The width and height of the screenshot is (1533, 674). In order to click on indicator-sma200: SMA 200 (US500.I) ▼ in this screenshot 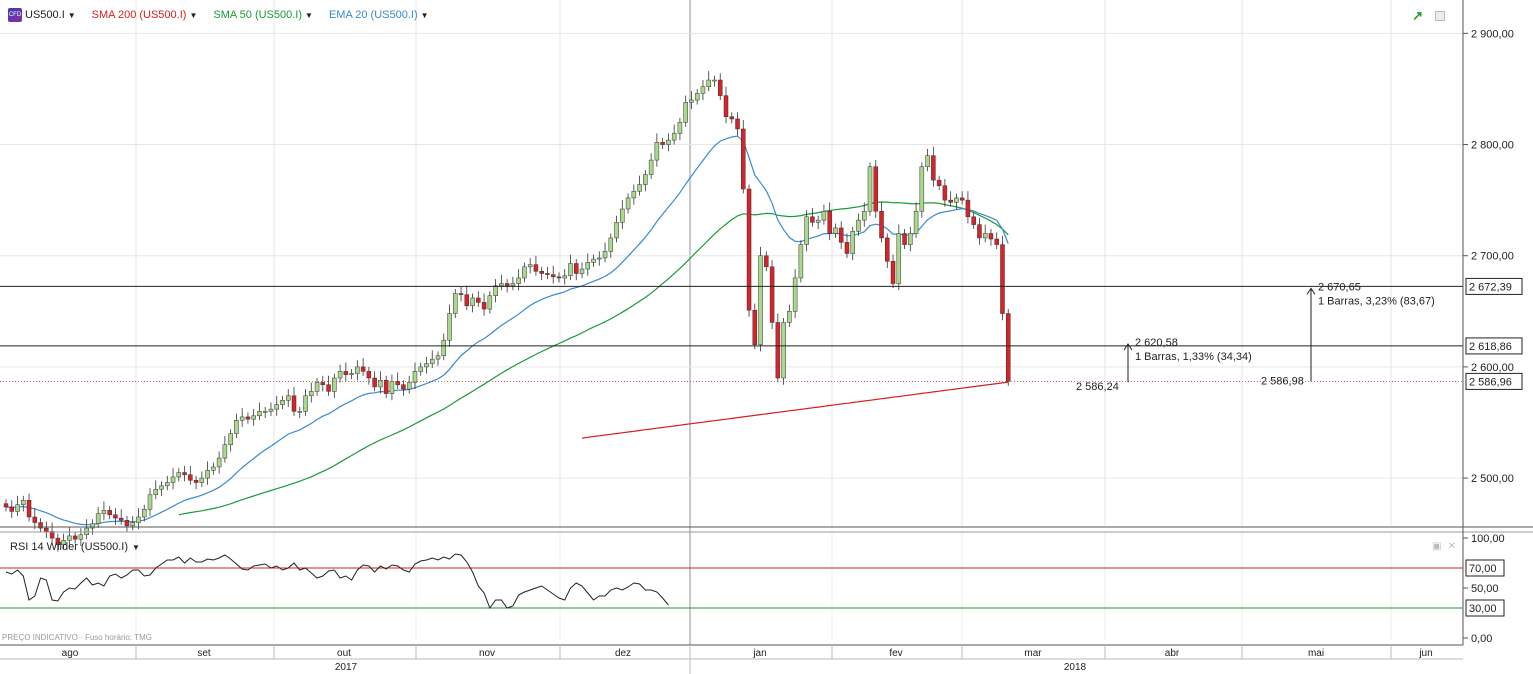, I will do `click(145, 15)`.